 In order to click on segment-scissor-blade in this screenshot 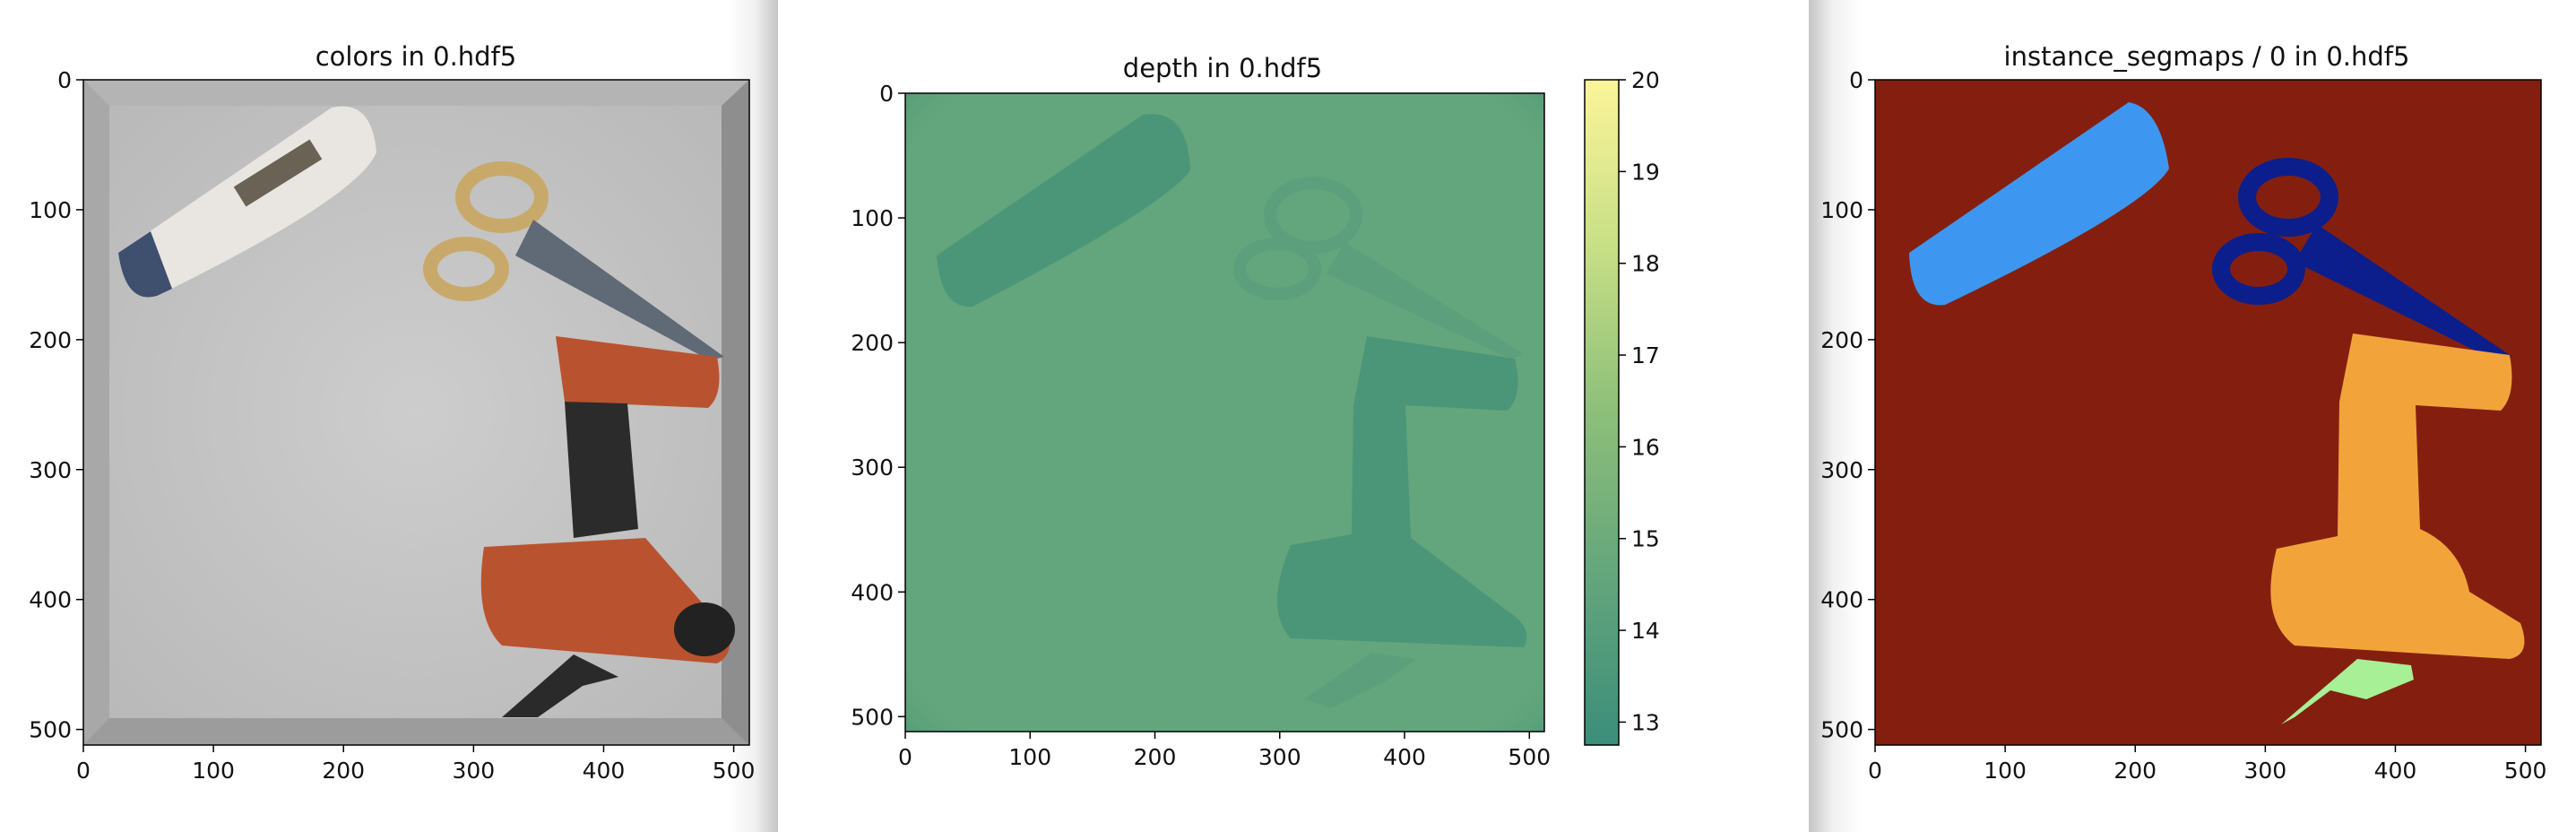, I will do `click(2403, 293)`.